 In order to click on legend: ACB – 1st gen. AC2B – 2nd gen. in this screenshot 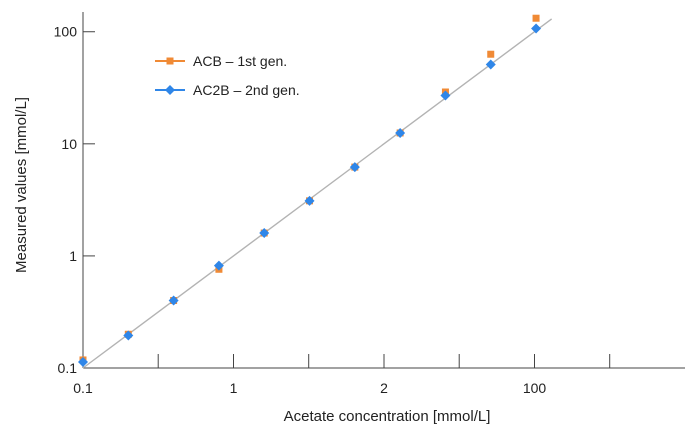, I will do `click(227, 75)`.